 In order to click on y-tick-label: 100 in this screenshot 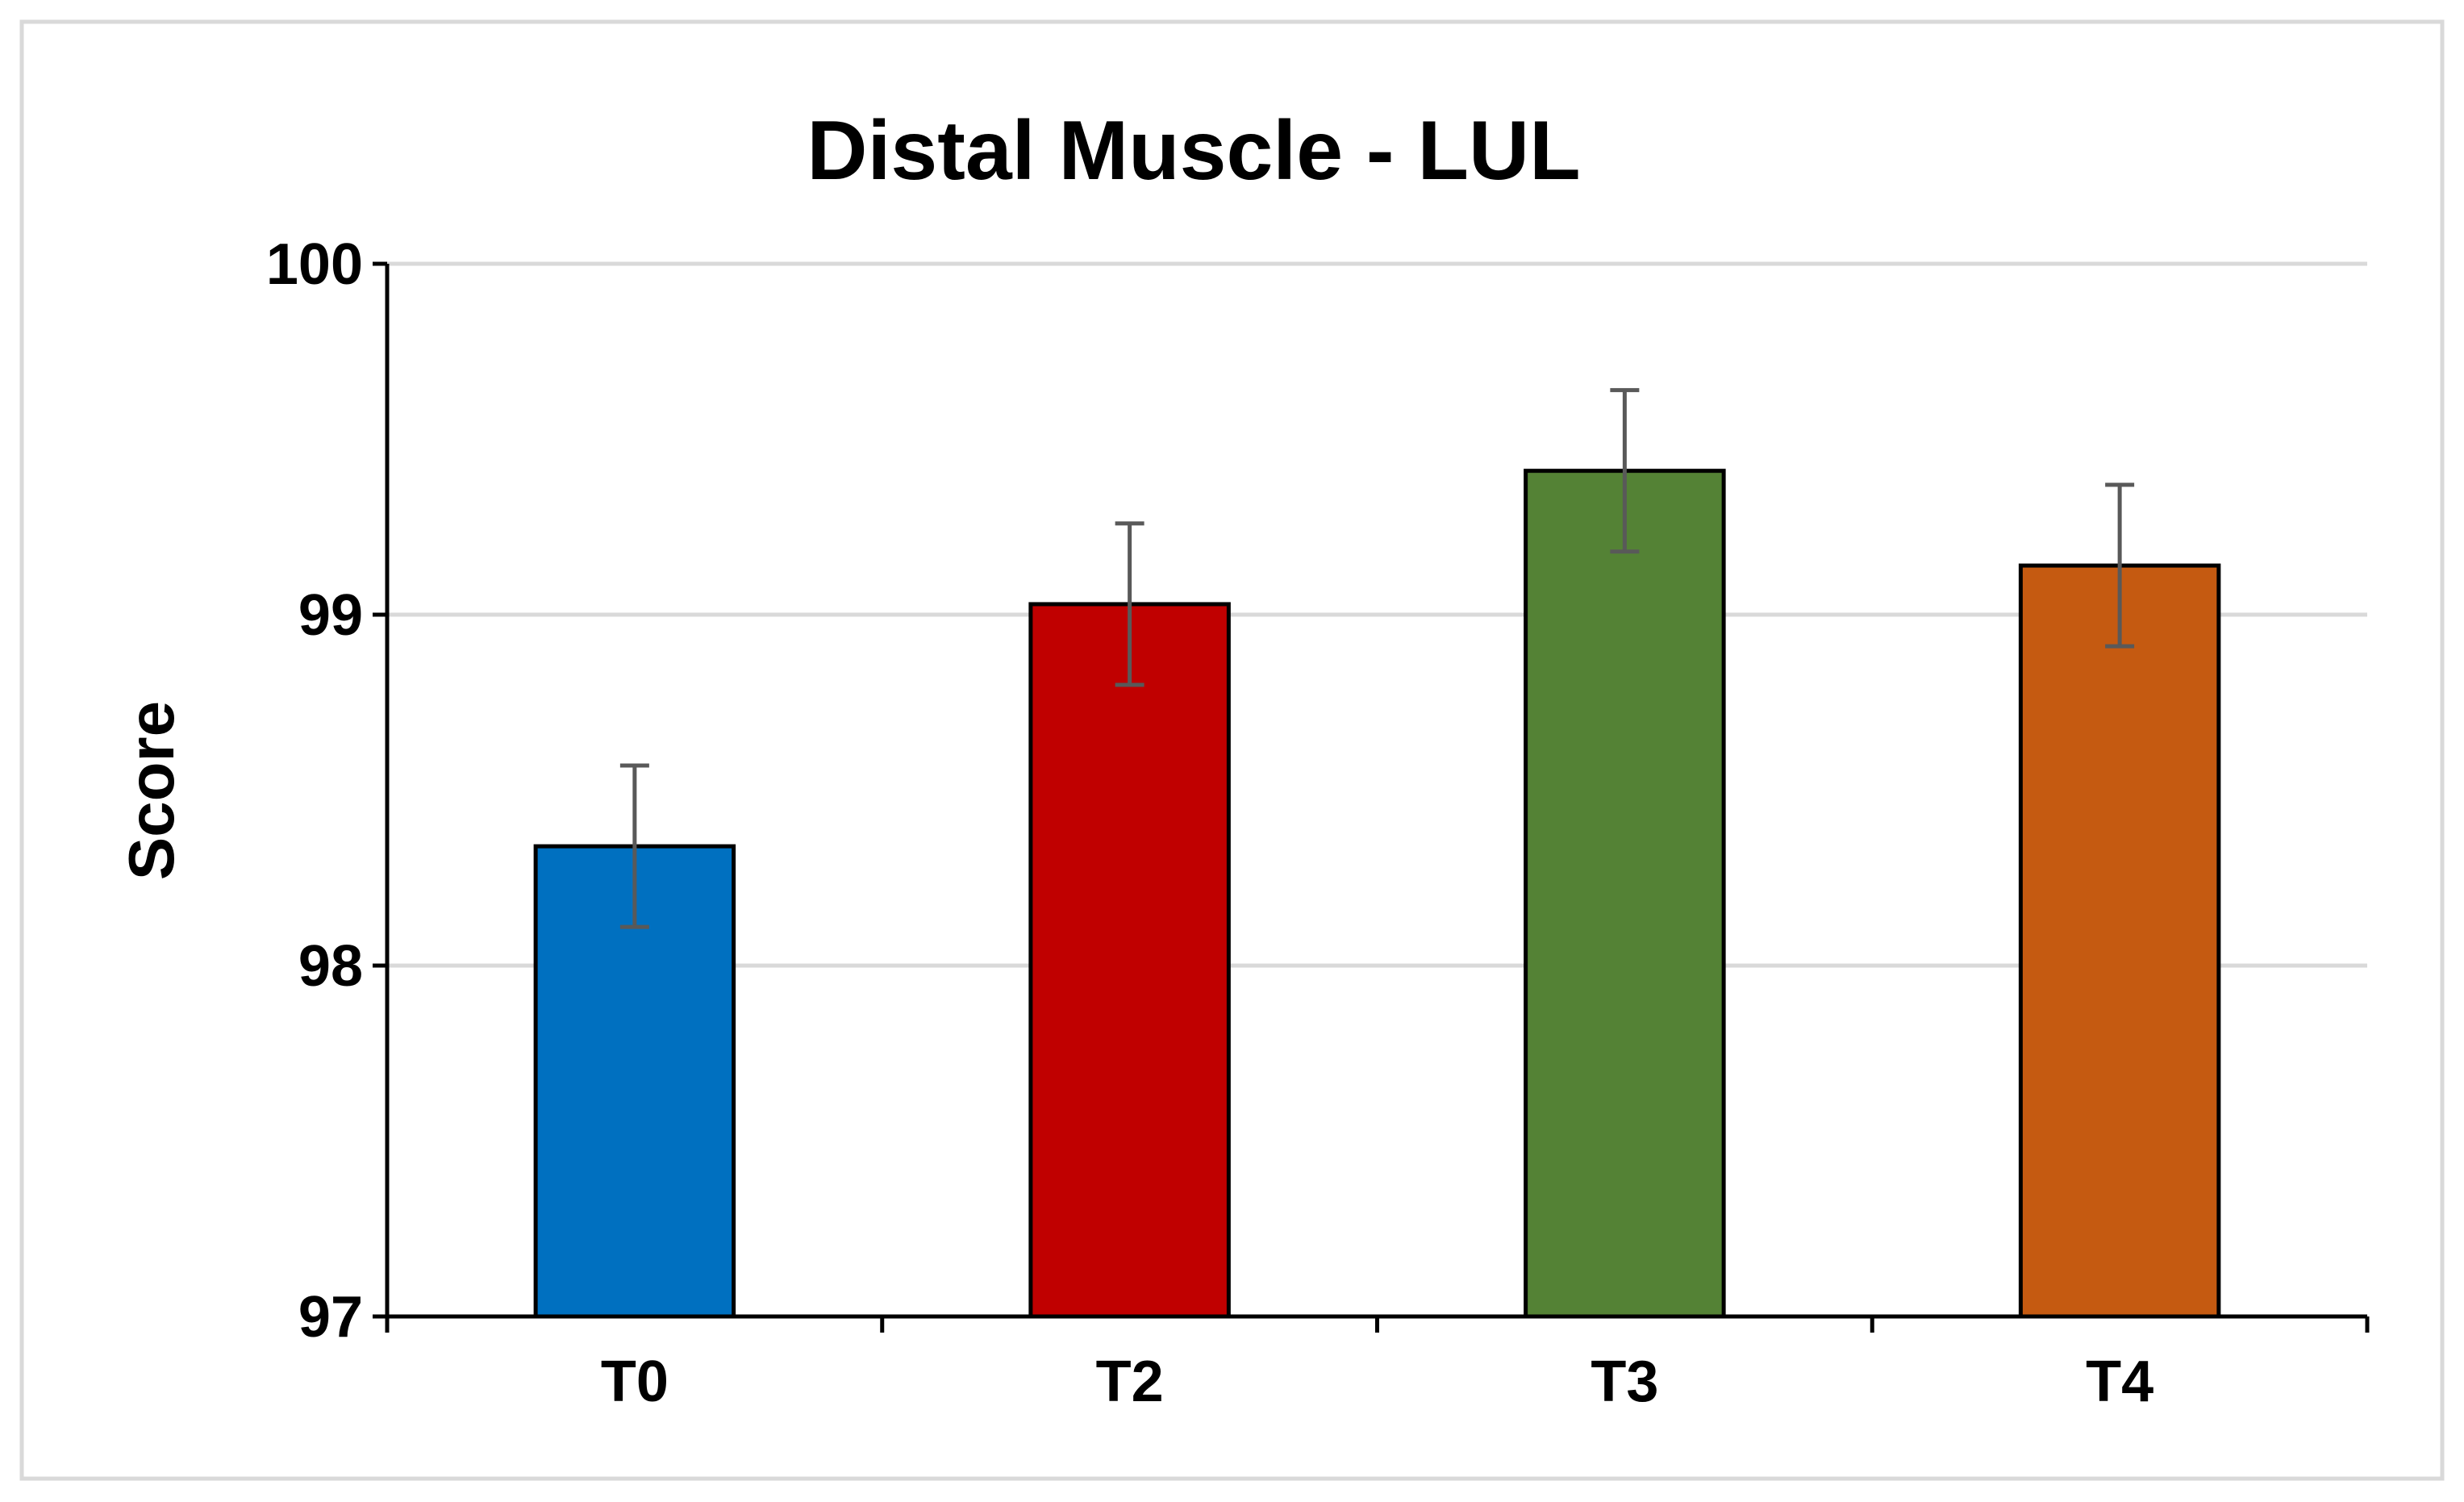, I will do `click(314, 264)`.